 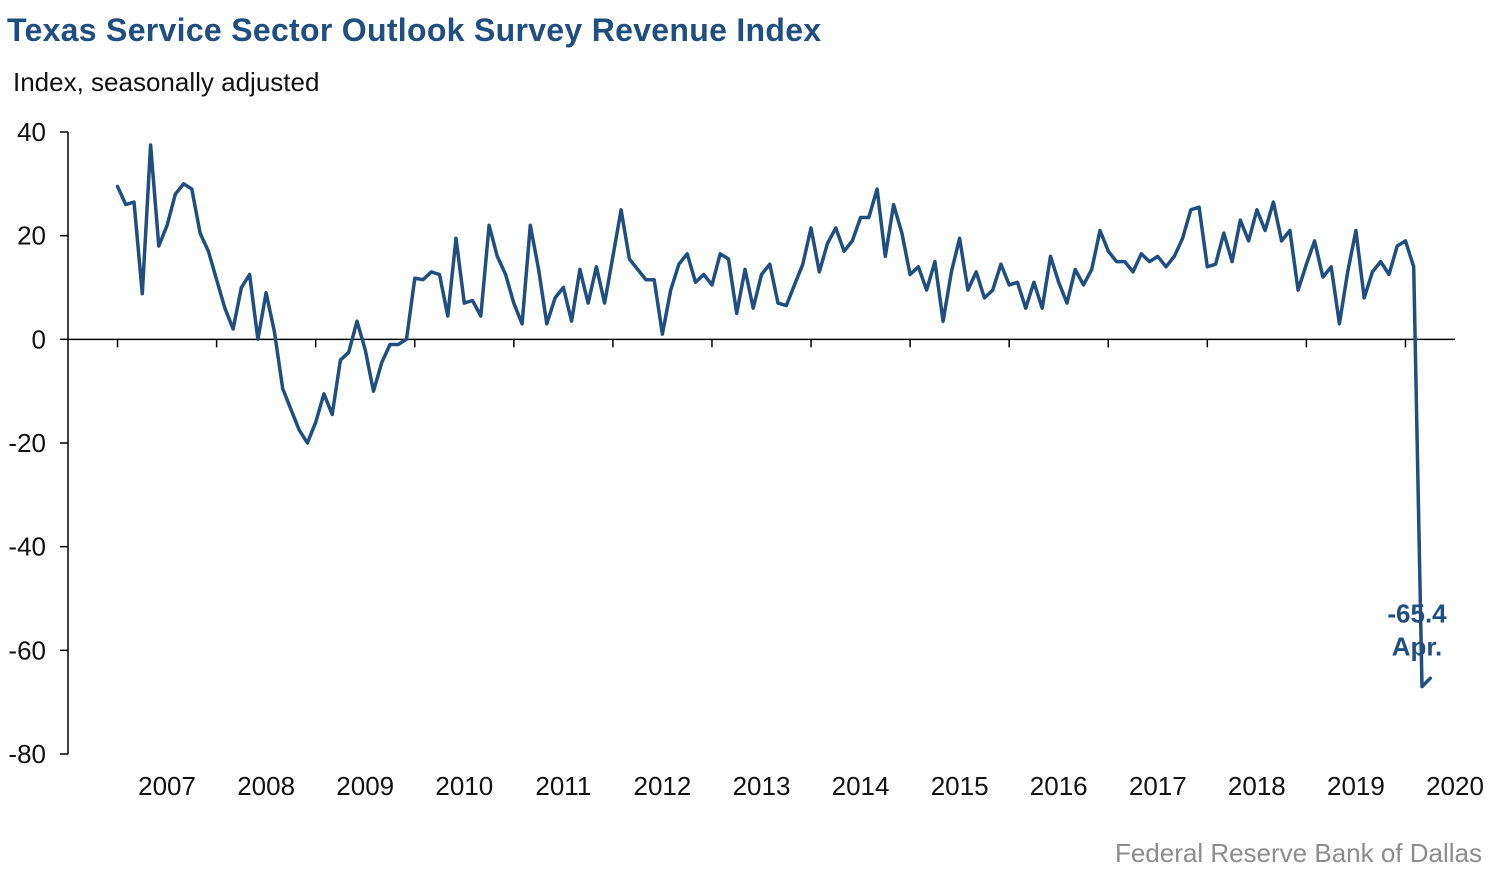 I want to click on x-tick-label: 2016, so click(x=1059, y=786).